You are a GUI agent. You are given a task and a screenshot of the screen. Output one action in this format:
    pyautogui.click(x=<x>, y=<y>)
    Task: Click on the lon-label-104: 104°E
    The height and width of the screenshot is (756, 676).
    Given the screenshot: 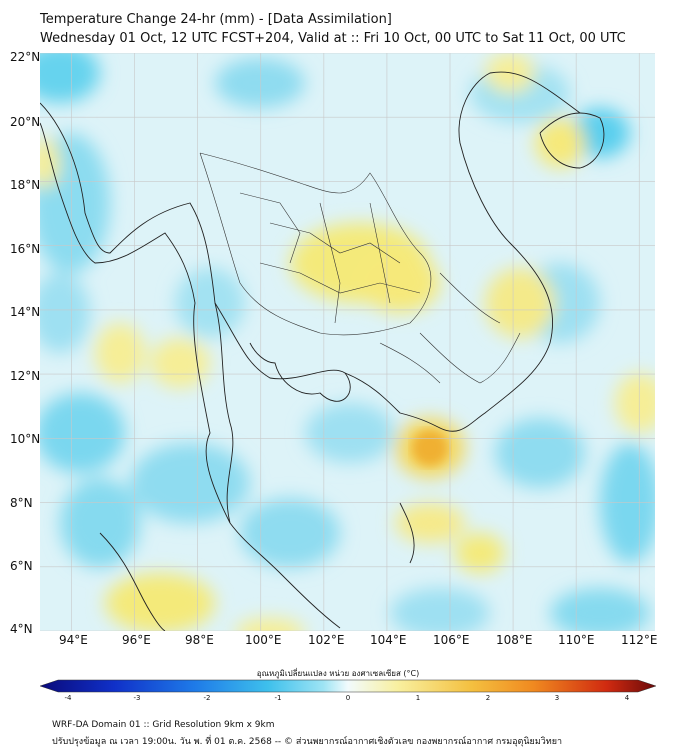 What is the action you would take?
    pyautogui.click(x=388, y=640)
    